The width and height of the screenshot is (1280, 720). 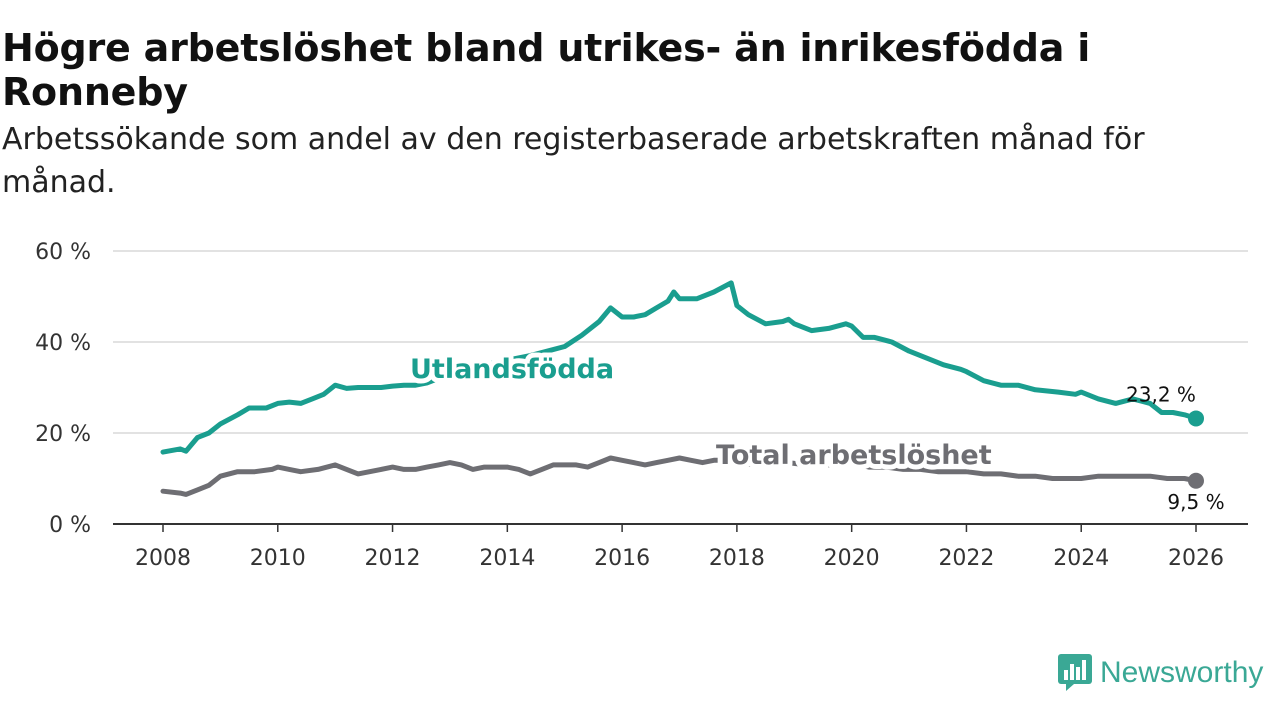 I want to click on x-tick-label: 2018, so click(x=737, y=558).